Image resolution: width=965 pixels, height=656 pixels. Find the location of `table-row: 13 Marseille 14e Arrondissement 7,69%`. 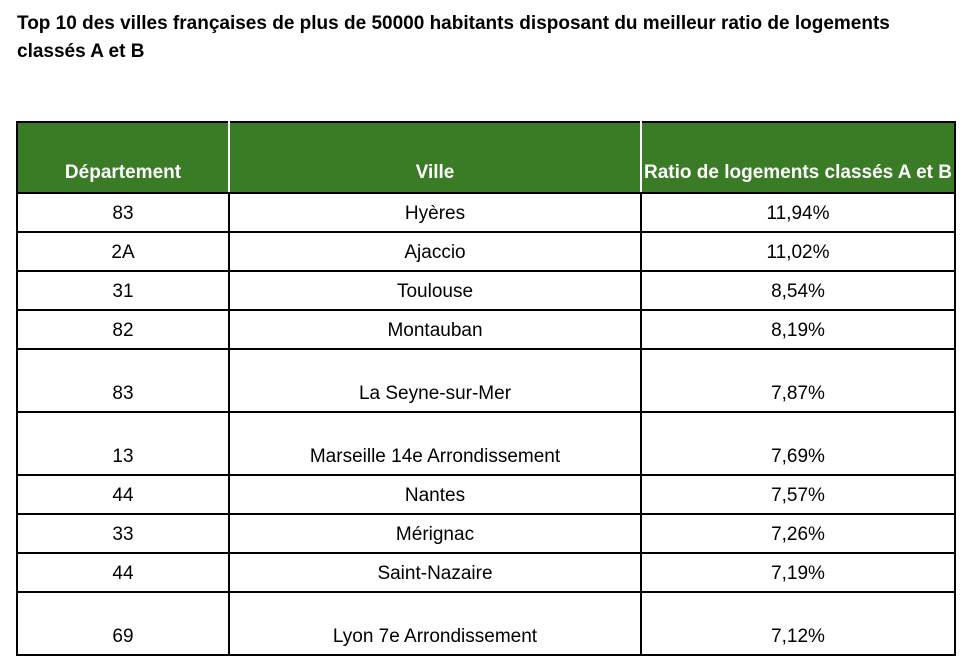

table-row: 13 Marseille 14e Arrondissement 7,69% is located at coordinates (486, 443).